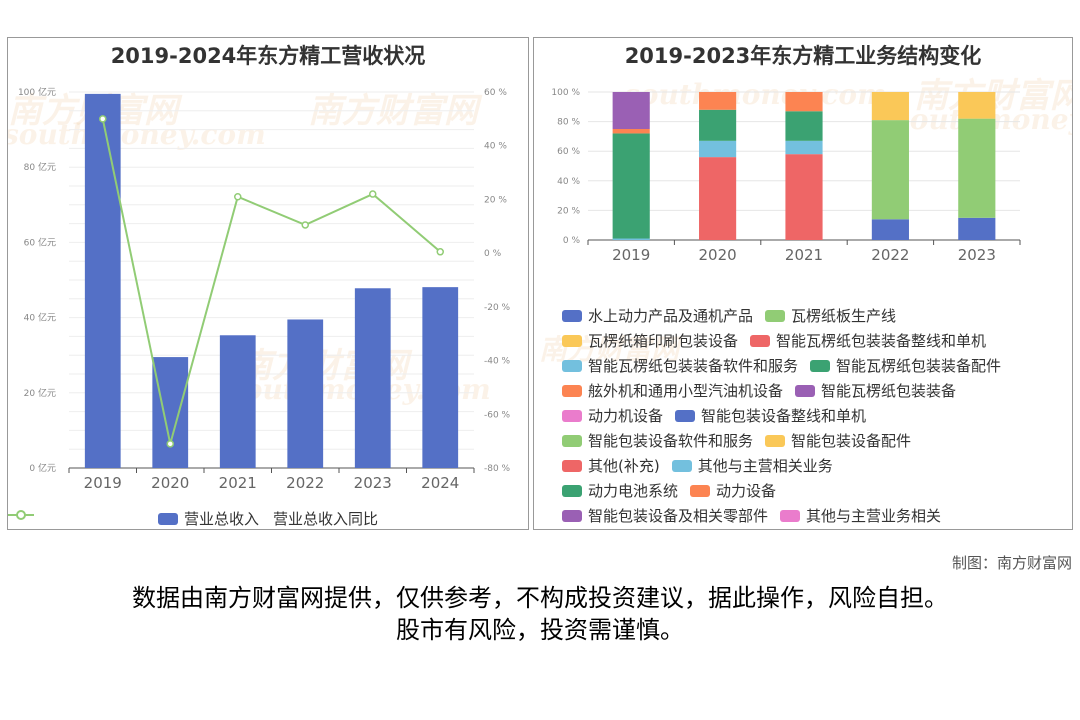 Image resolution: width=1080 pixels, height=720 pixels. I want to click on y-left-tick-label: 0 亿元, so click(42, 468).